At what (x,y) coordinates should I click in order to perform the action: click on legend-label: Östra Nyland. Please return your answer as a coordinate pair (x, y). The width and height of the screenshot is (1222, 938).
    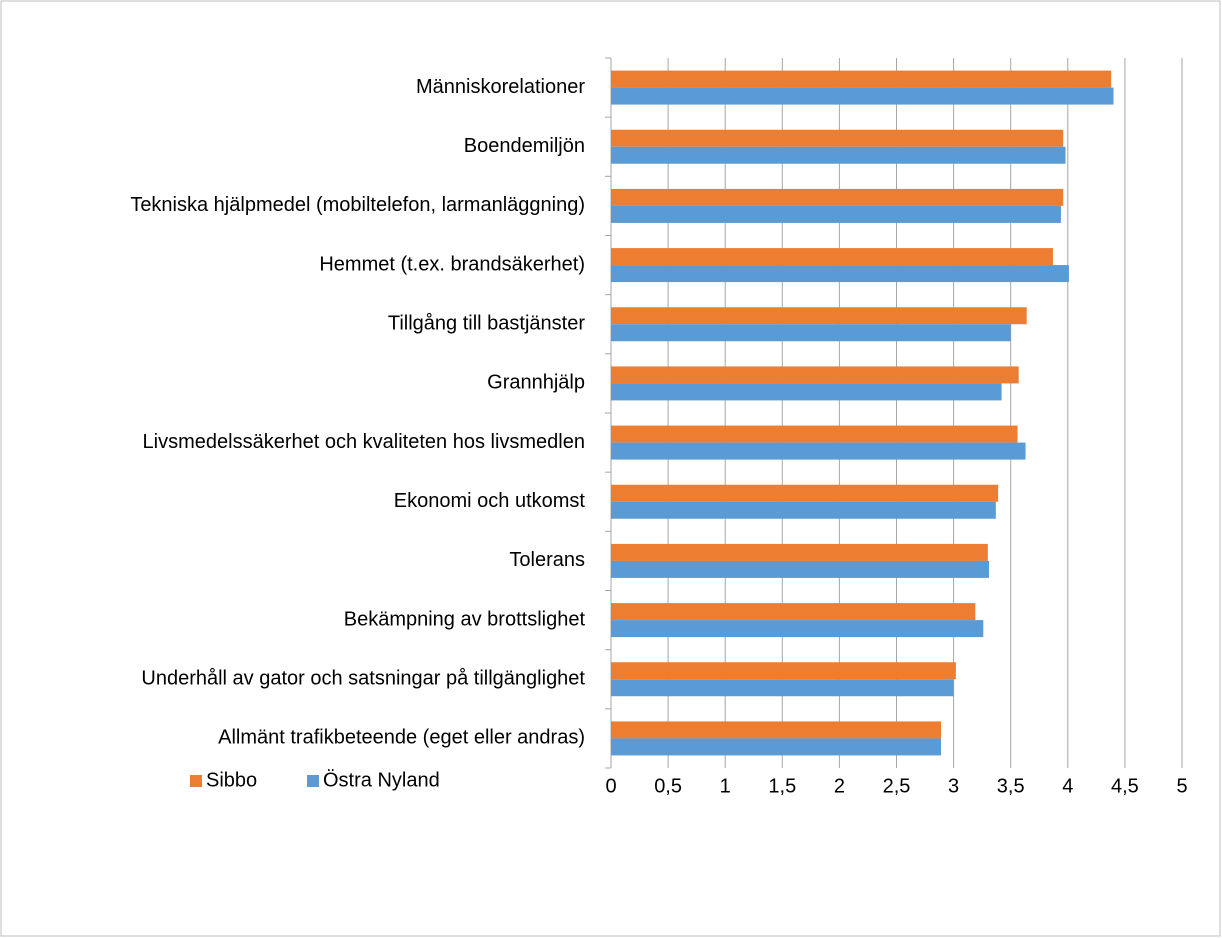
    Looking at the image, I should click on (381, 780).